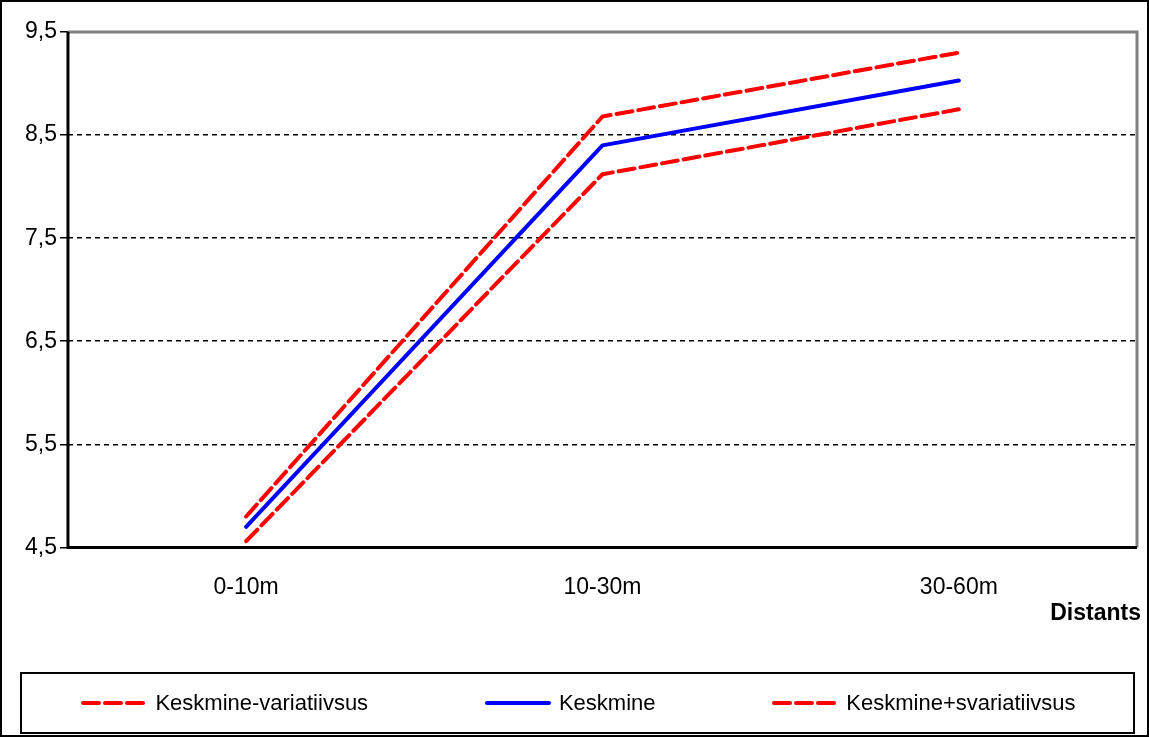 This screenshot has width=1149, height=737. Describe the element at coordinates (1095, 611) in the screenshot. I see `x-axis-title: Distants` at that location.